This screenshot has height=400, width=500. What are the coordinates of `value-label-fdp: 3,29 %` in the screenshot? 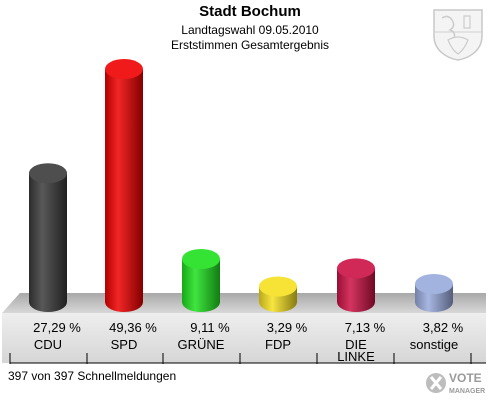 It's located at (287, 327).